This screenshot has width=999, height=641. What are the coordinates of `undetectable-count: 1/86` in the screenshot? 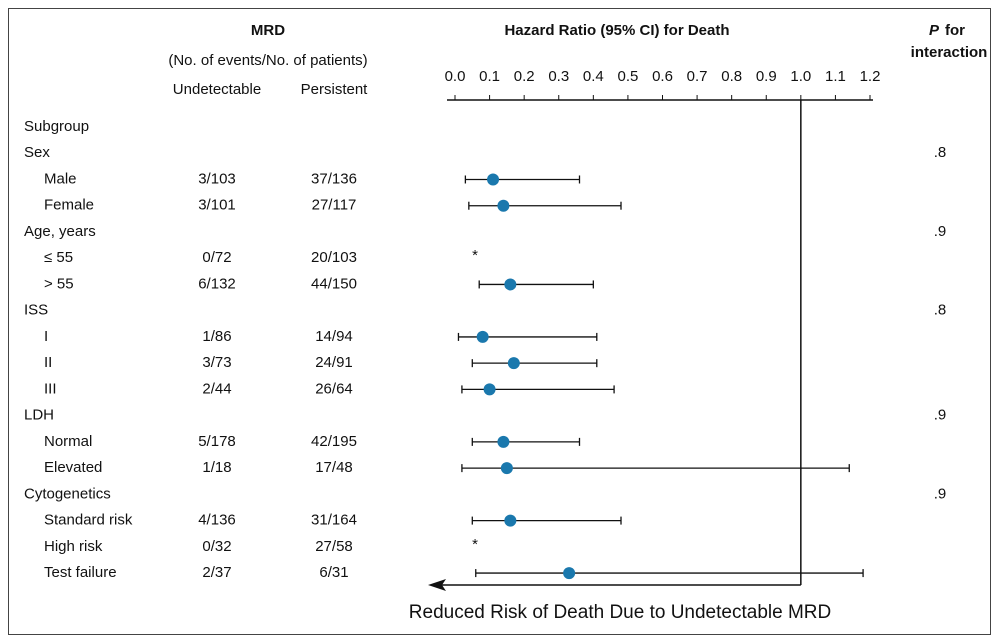 It's located at (216, 336).